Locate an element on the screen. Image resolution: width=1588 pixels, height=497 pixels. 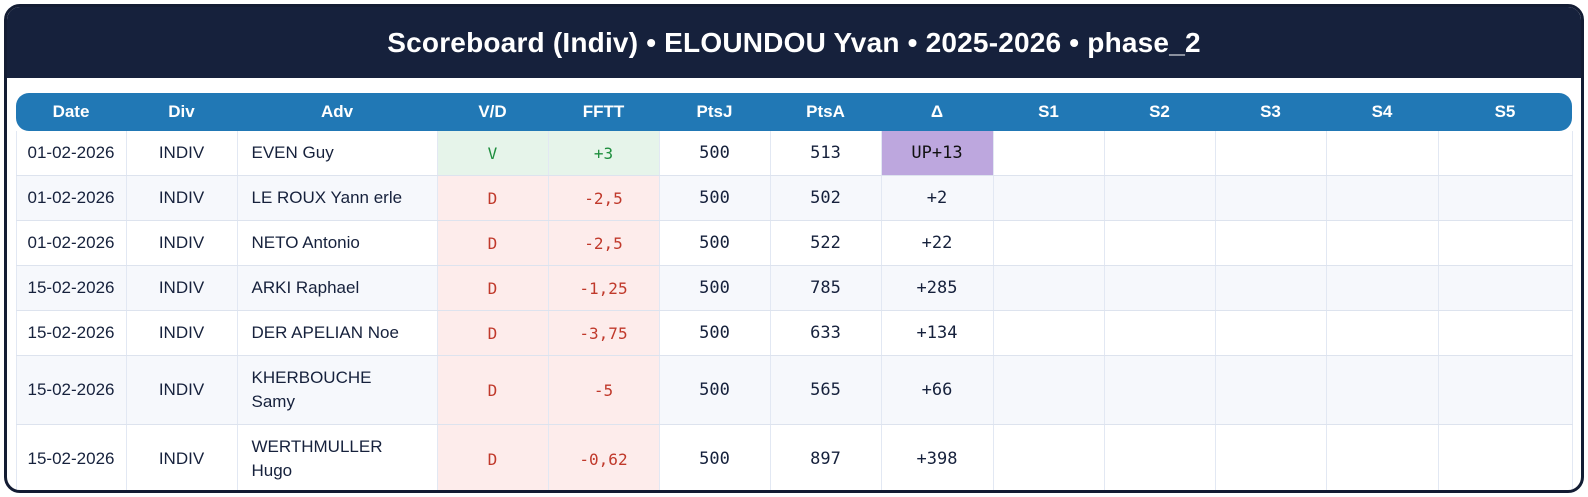
cell-adv: EVEN Guy is located at coordinates (337, 153).